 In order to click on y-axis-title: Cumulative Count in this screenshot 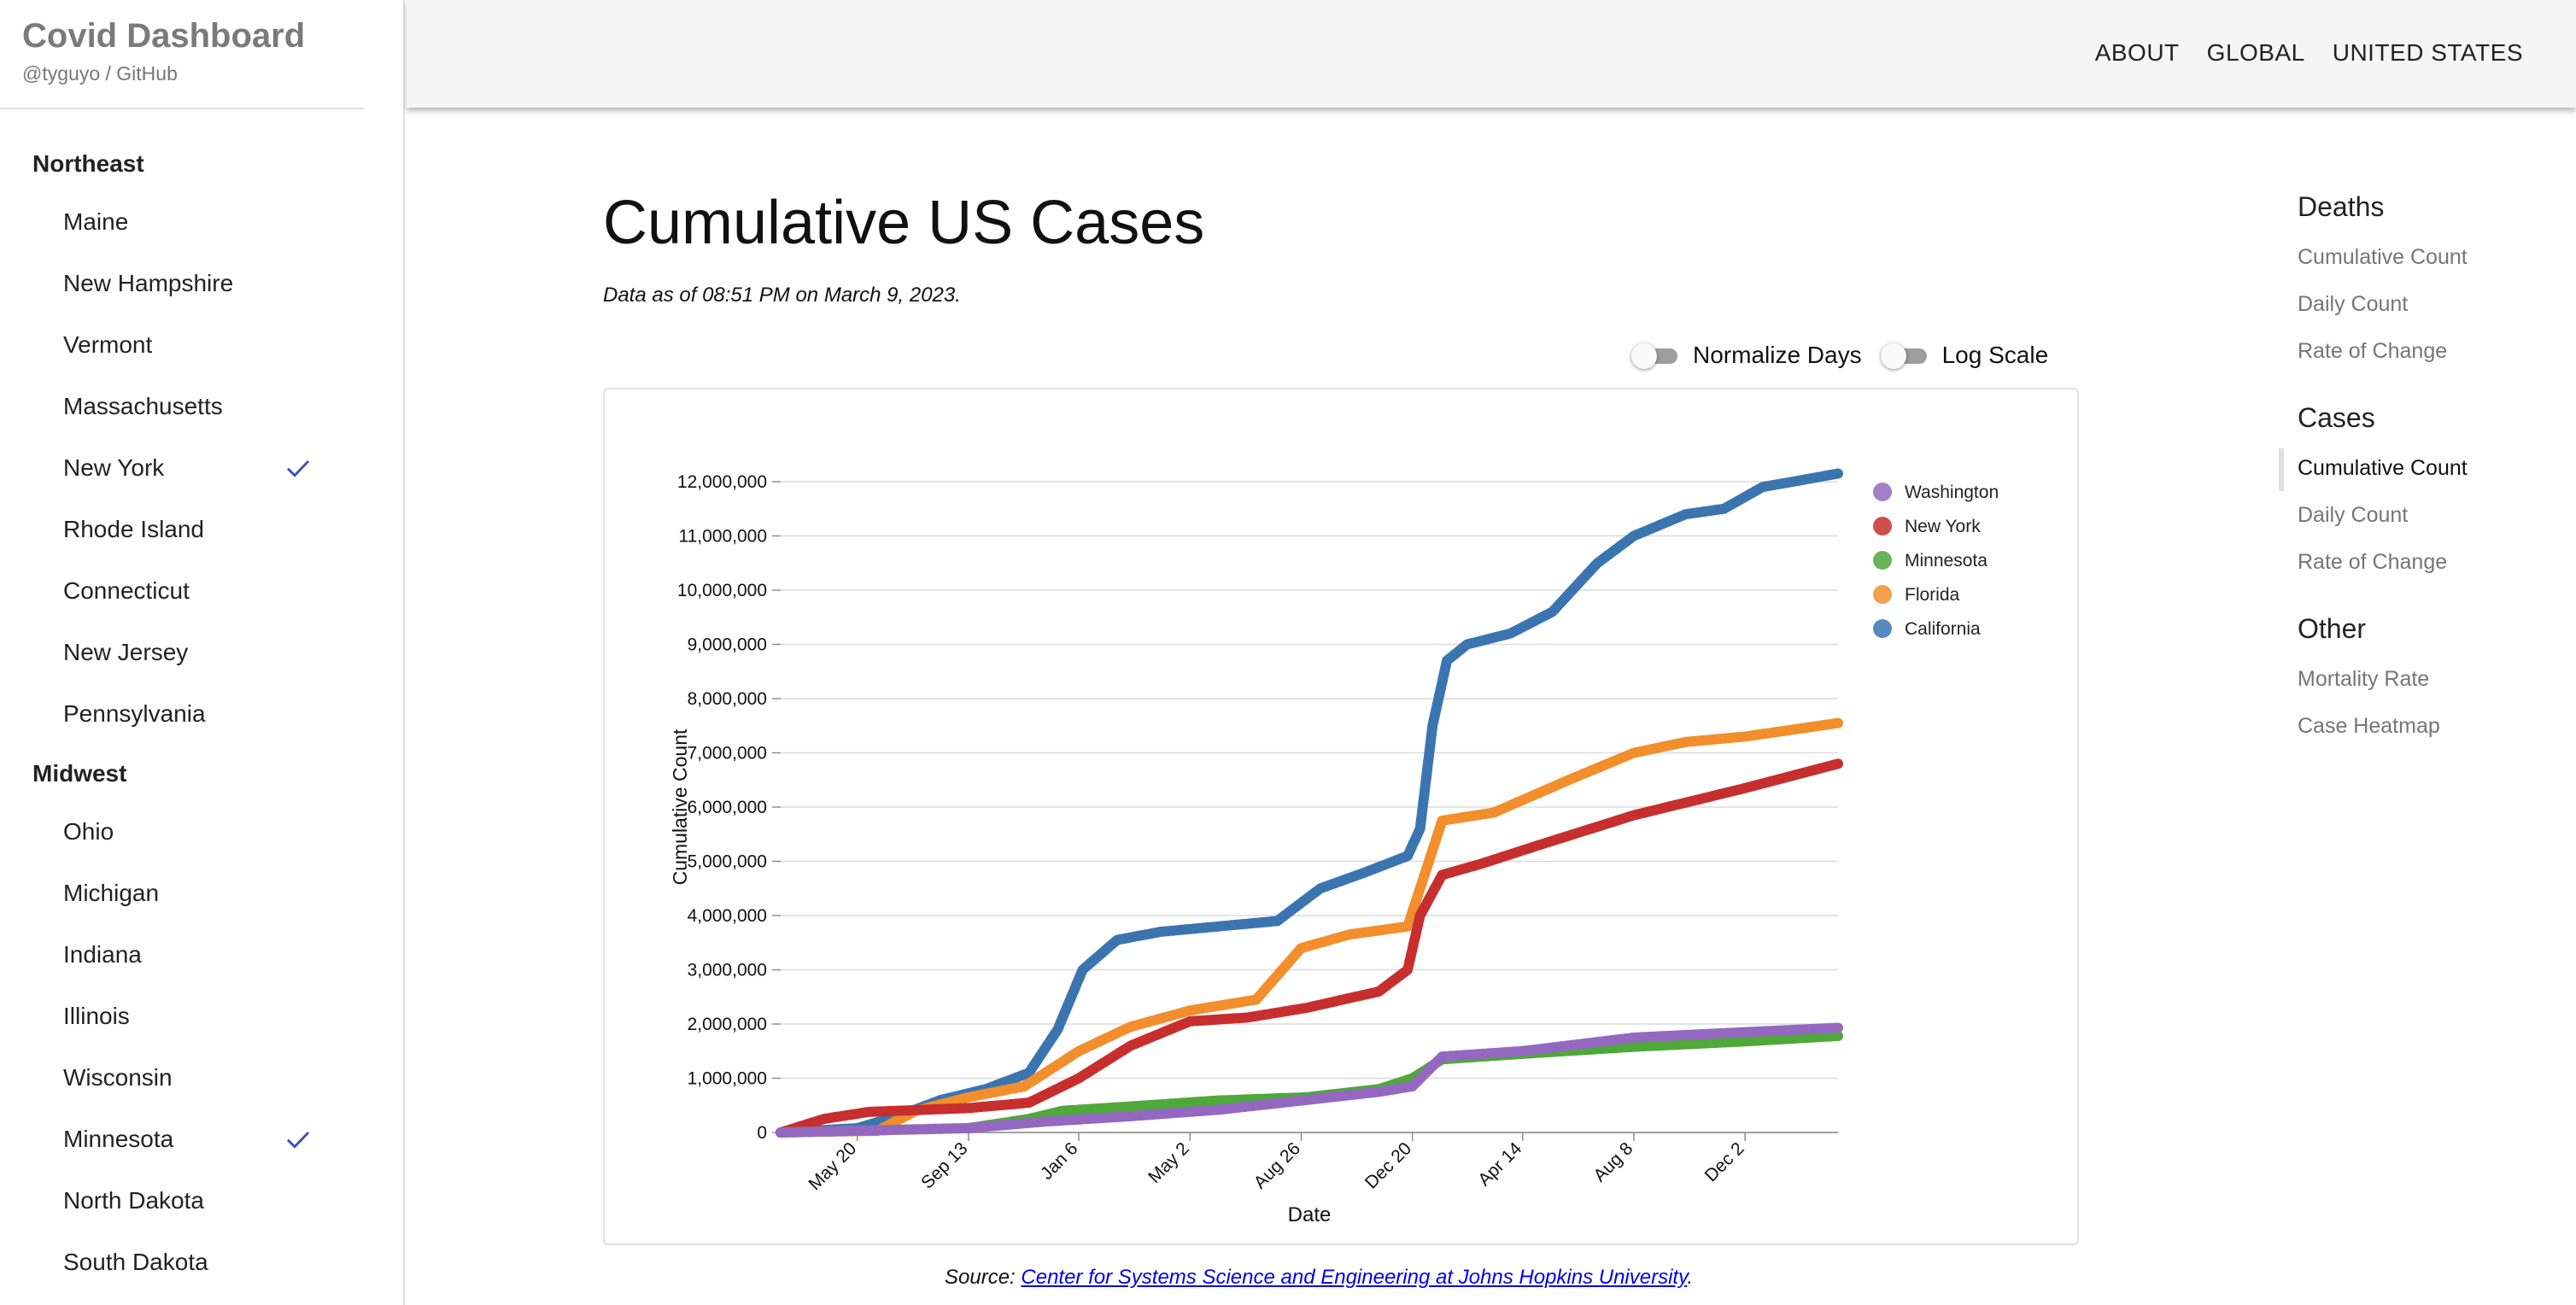, I will do `click(680, 807)`.